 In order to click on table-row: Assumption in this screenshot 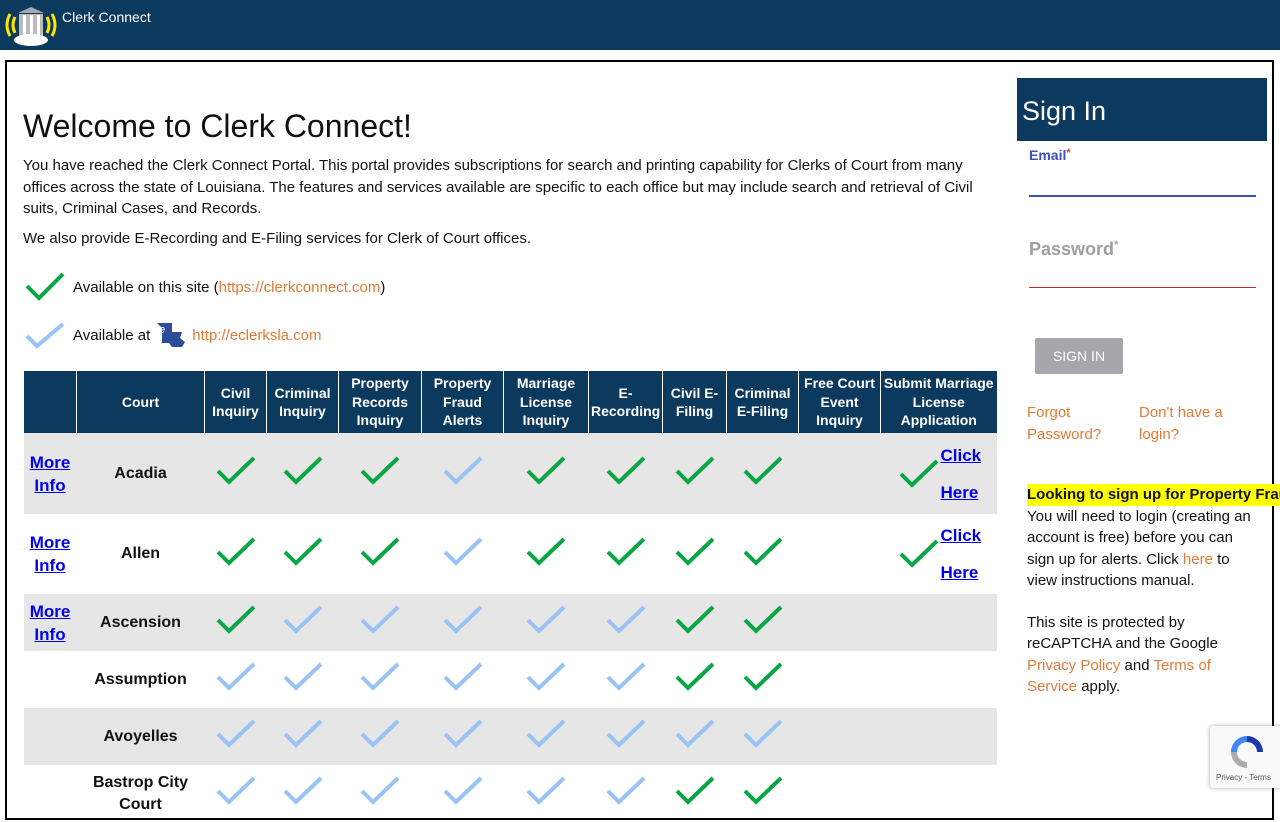, I will do `click(510, 679)`.